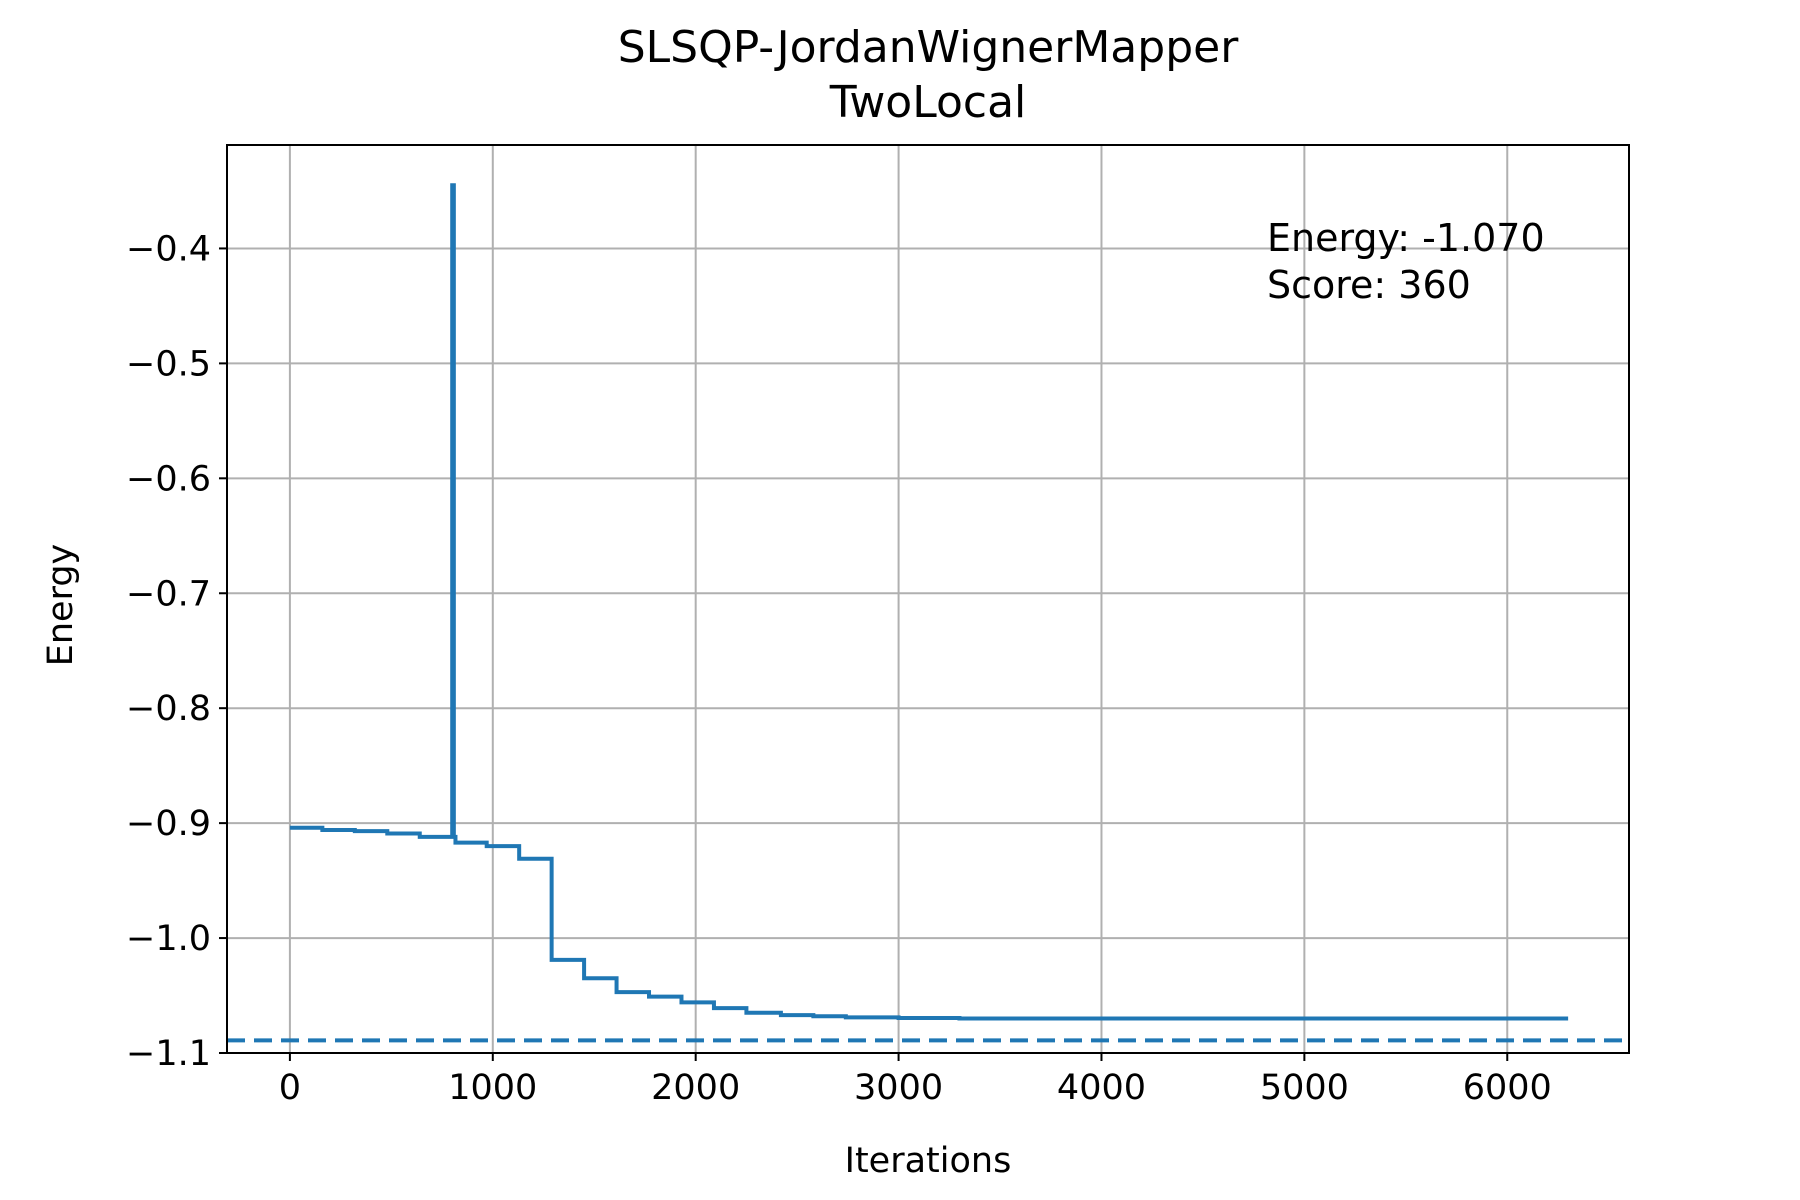 This screenshot has height=1200, width=1800. I want to click on y-tick-label: −0.7, so click(168, 594).